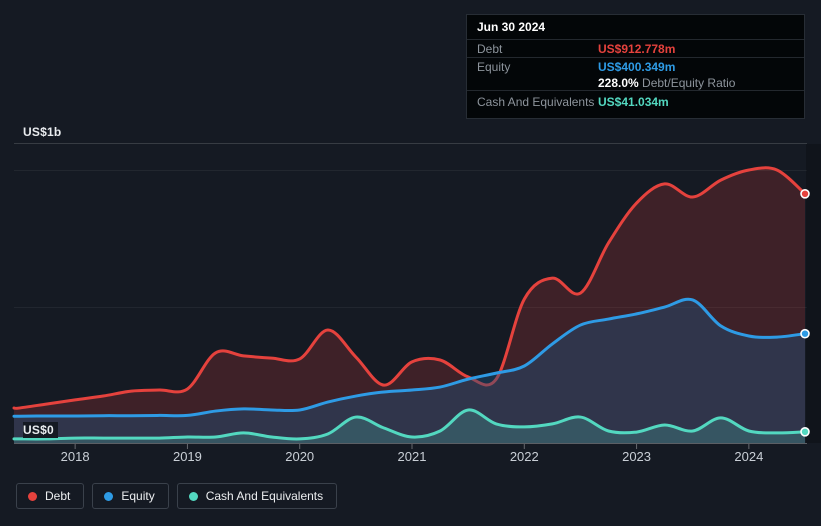  Describe the element at coordinates (536, 102) in the screenshot. I see `tooltip-cash-label: Cash And Equivalents` at that location.